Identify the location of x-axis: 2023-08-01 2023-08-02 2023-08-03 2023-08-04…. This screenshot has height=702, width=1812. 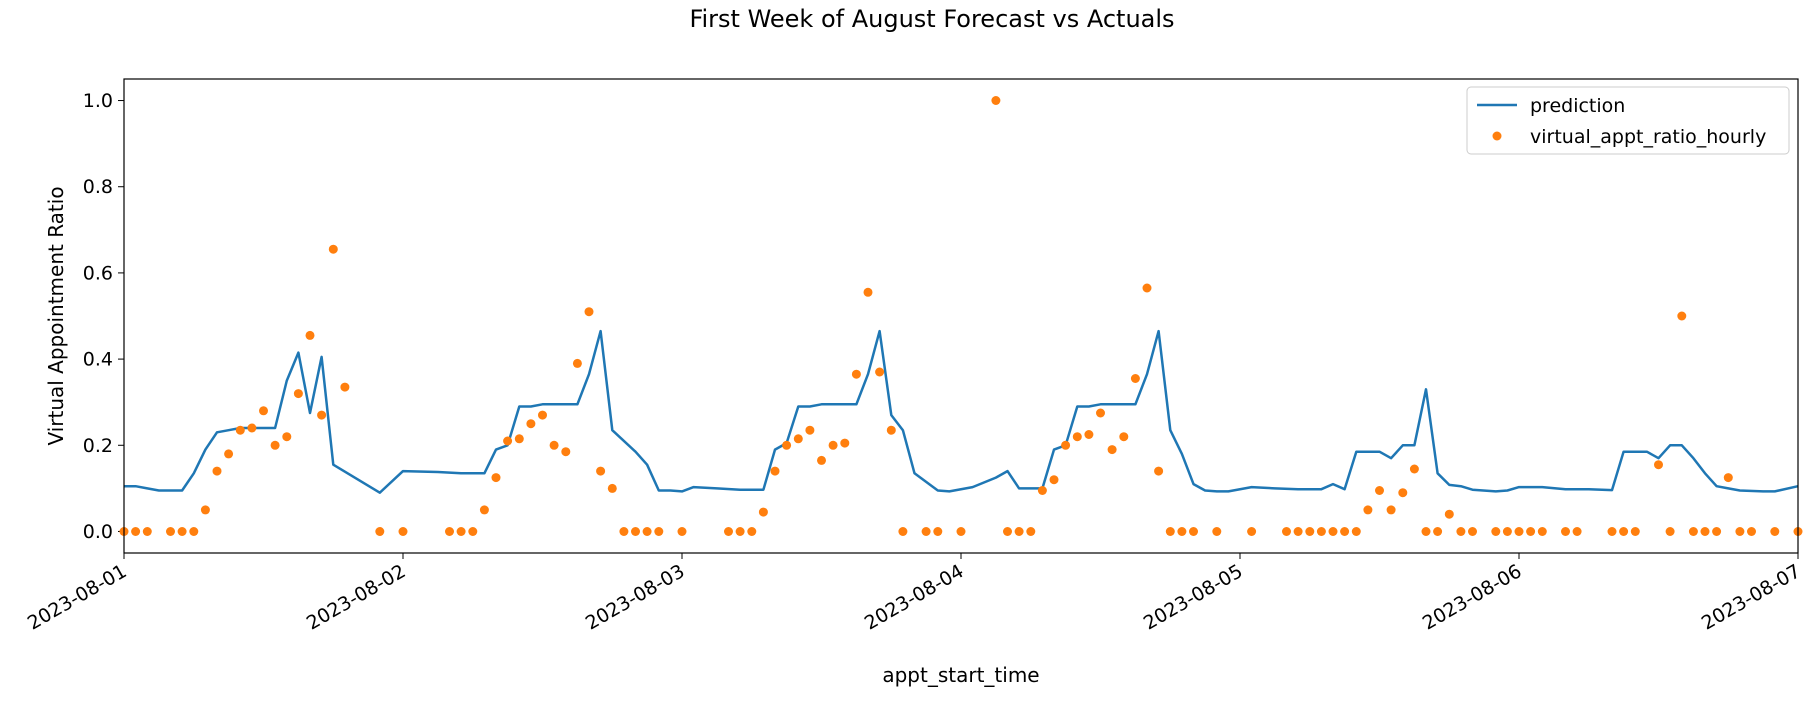
(914, 594).